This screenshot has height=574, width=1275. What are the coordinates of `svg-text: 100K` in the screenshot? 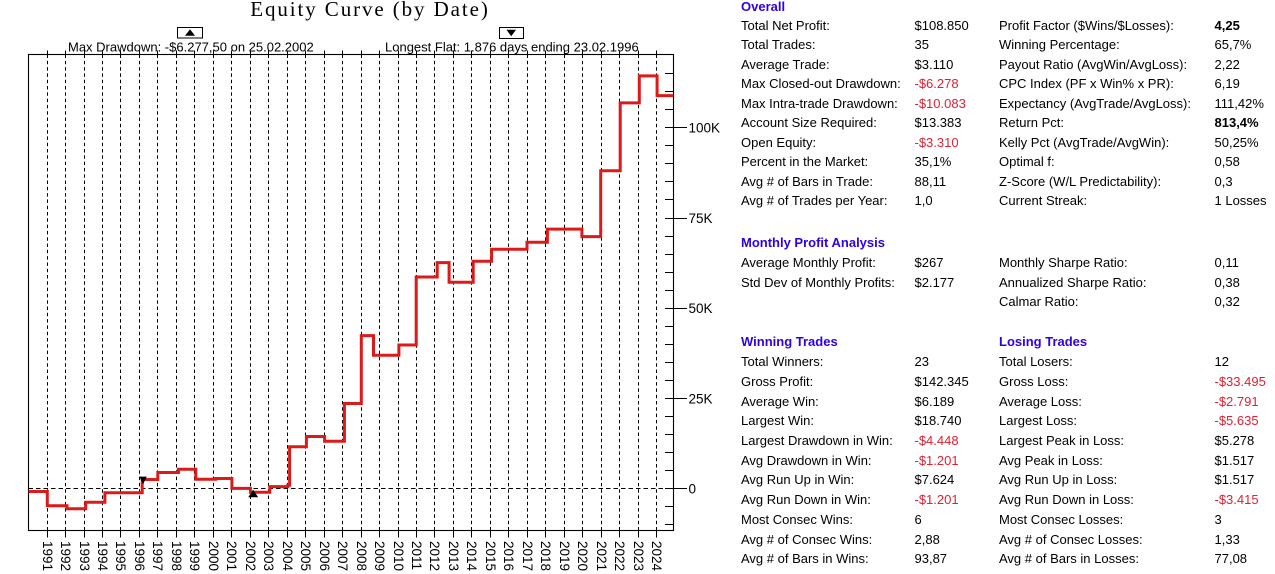 It's located at (705, 128).